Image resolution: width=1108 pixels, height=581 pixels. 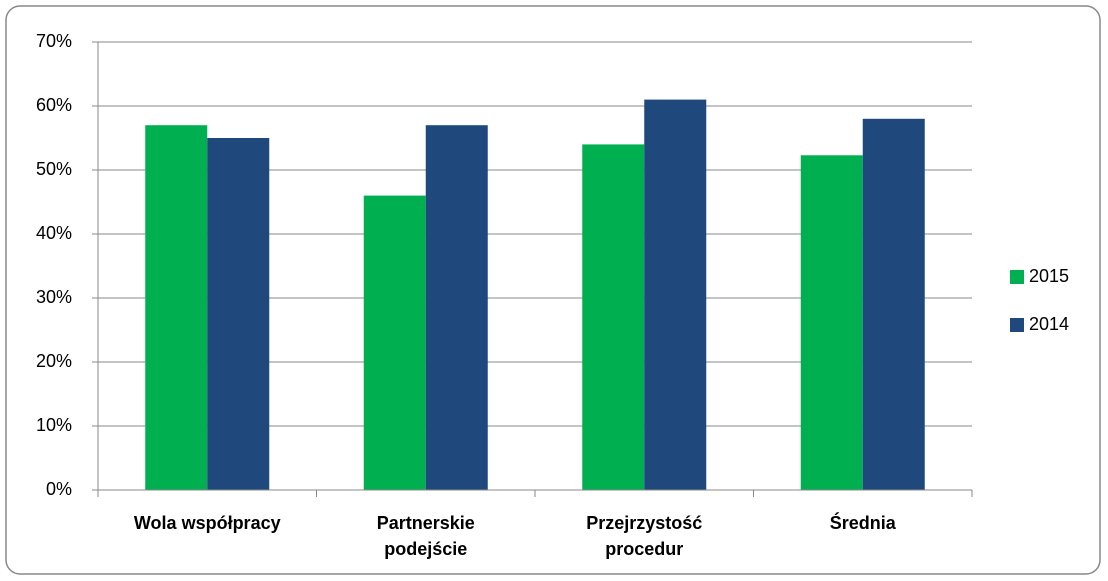 I want to click on y-tick-label: 0%, so click(x=59, y=489).